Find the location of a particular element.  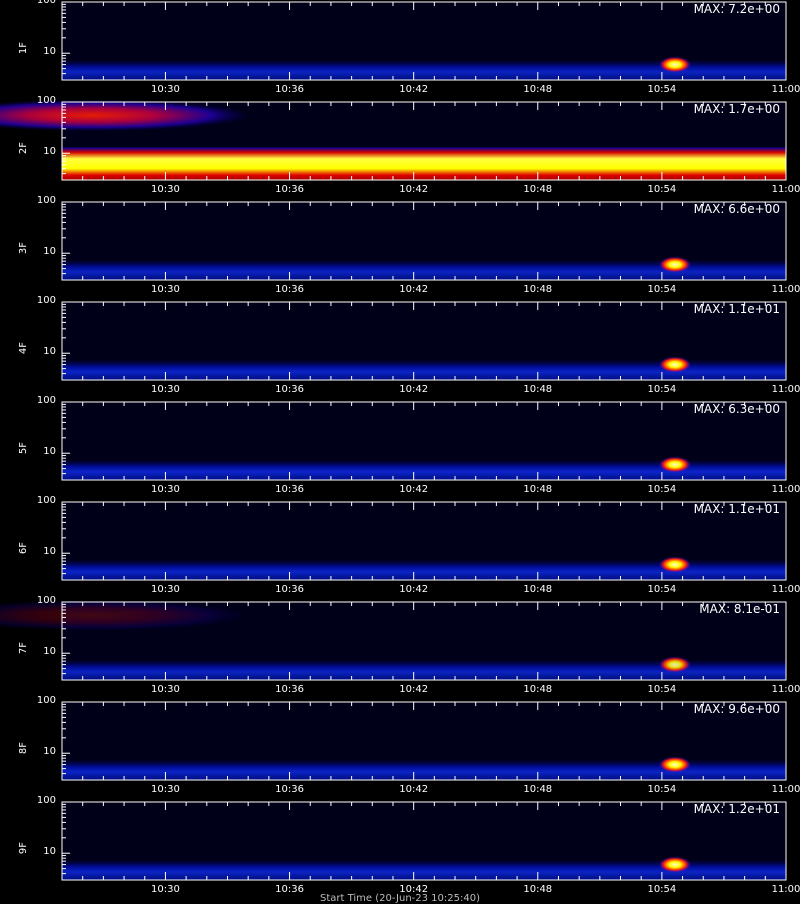

max-value-label: MAX: 9.6e+00 is located at coordinates (736, 709).